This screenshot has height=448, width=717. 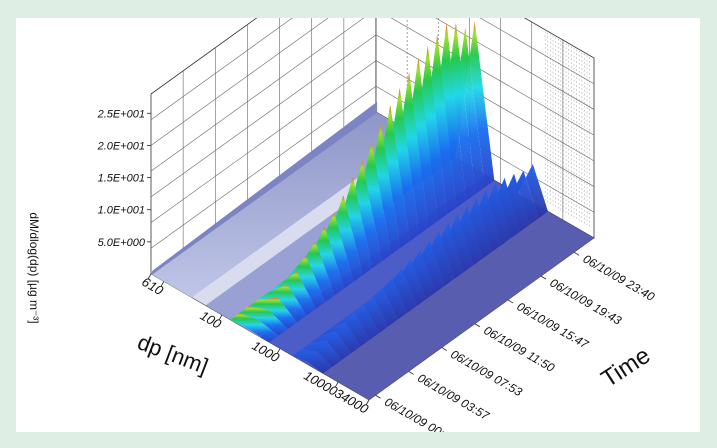 I want to click on z-tick-label: 2.5E+001, so click(x=121, y=114).